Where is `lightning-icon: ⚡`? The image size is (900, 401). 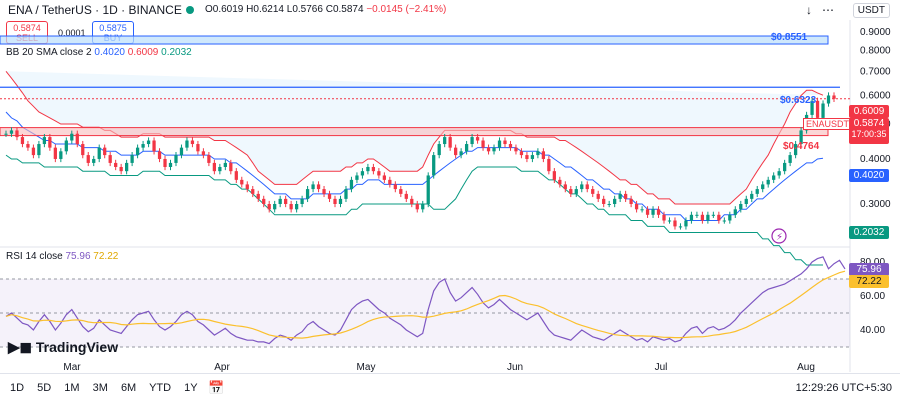
lightning-icon: ⚡ is located at coordinates (779, 236).